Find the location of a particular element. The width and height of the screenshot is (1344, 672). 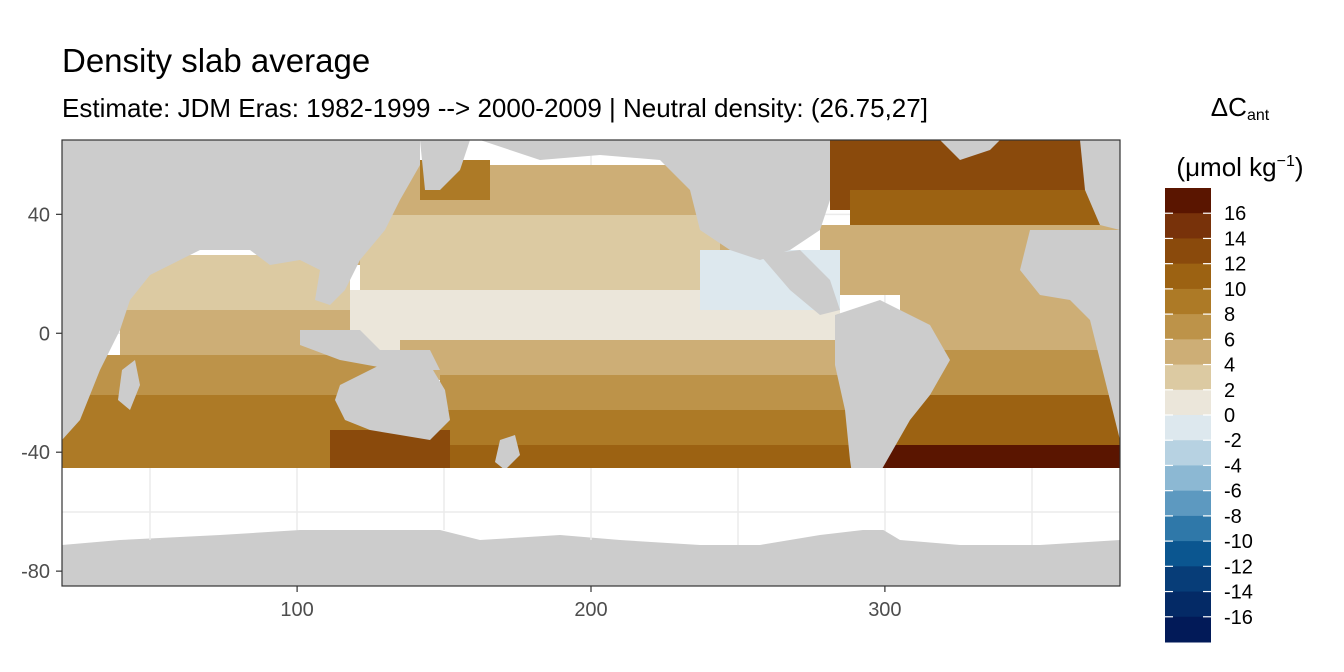

land-central-america is located at coordinates (800, 282).